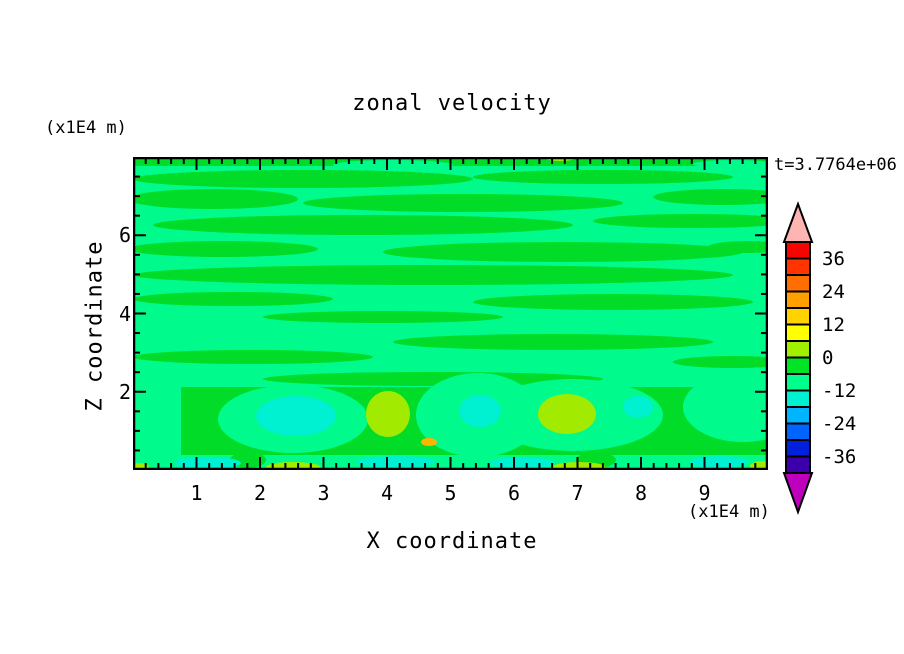 Image resolution: width=904 pixels, height=654 pixels. I want to click on colorbar-tick-label: 24, so click(833, 291).